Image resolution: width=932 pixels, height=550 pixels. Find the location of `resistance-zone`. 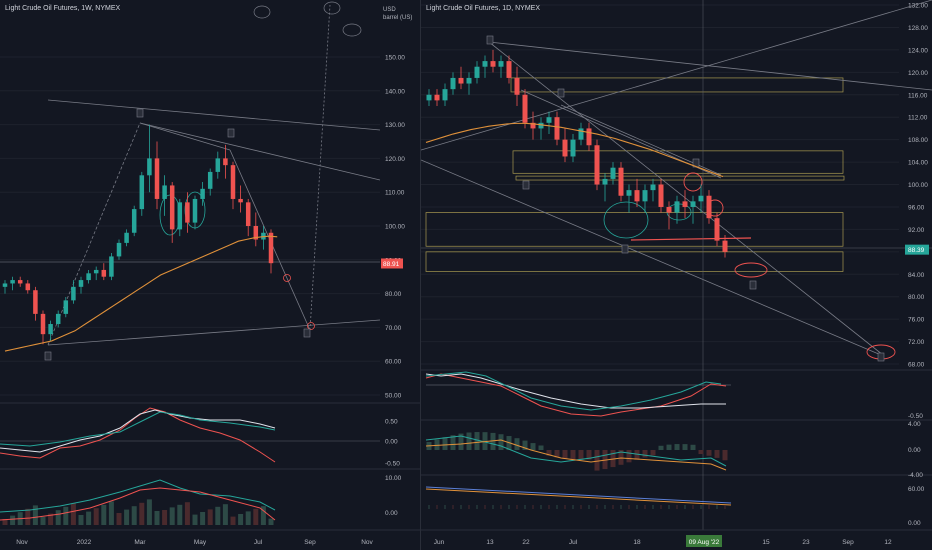

resistance-zone is located at coordinates (678, 162).